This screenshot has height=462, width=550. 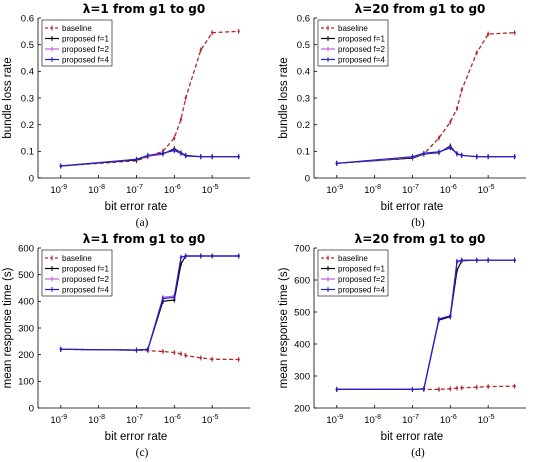 What do you see at coordinates (418, 453) in the screenshot?
I see `panel-caption: (d)` at bounding box center [418, 453].